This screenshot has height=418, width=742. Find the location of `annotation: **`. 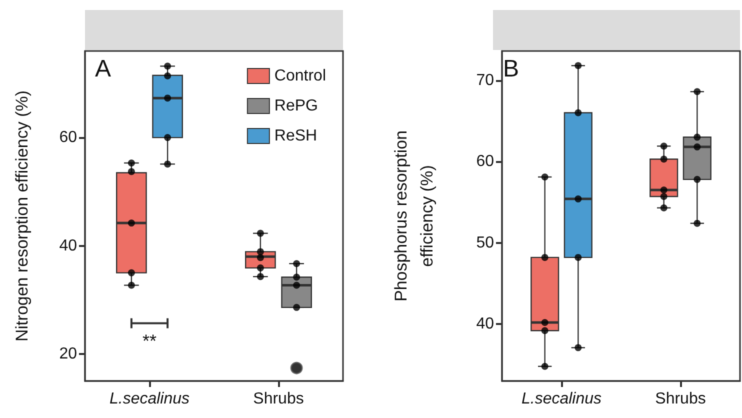

annotation: ** is located at coordinates (149, 341).